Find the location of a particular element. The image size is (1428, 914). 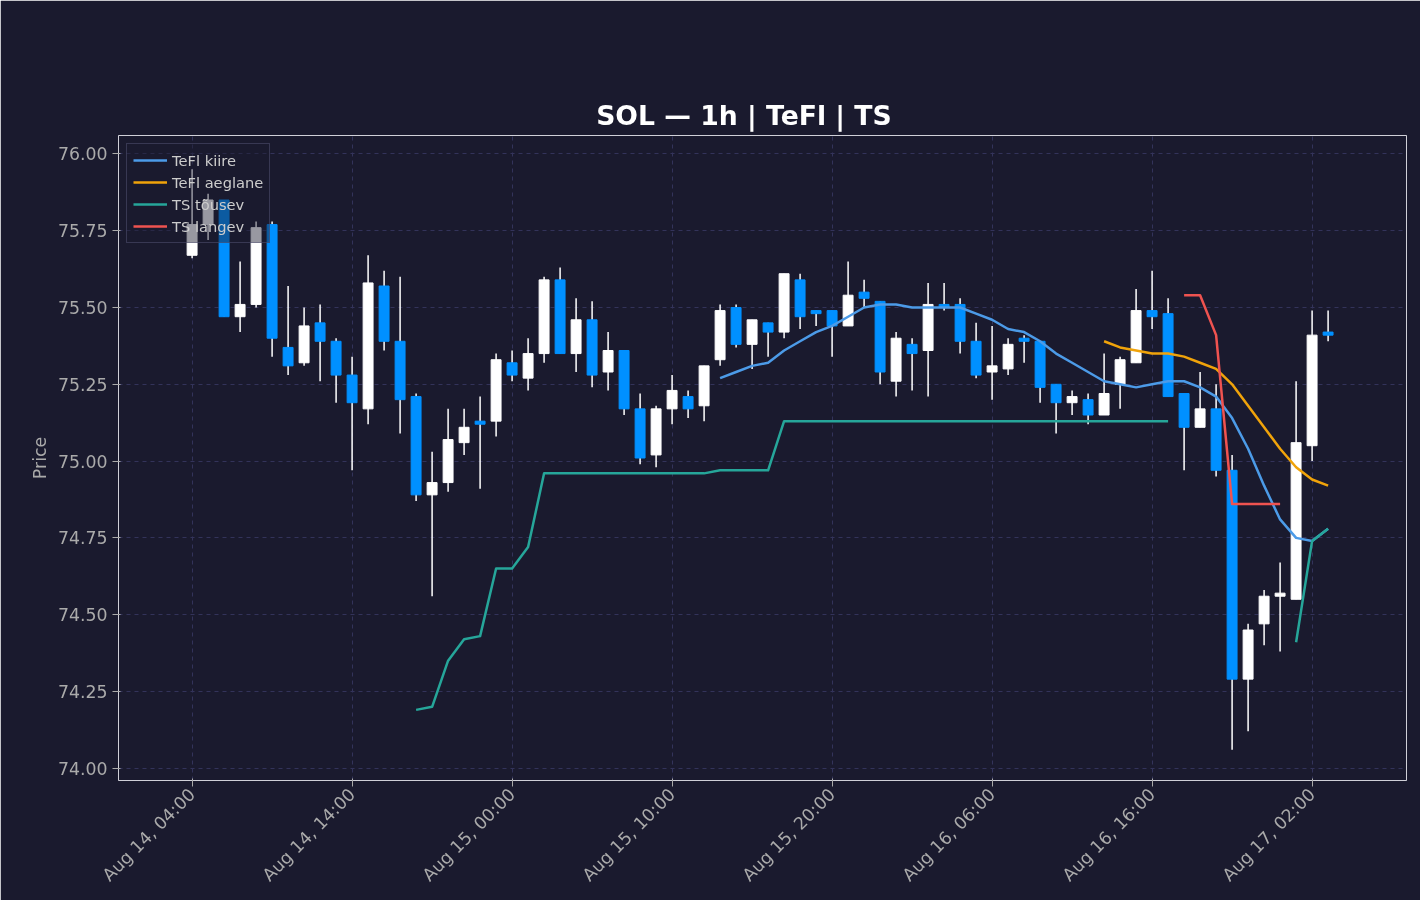

chart-title: SOL — 1h | TeFl | TS is located at coordinates (744, 115).